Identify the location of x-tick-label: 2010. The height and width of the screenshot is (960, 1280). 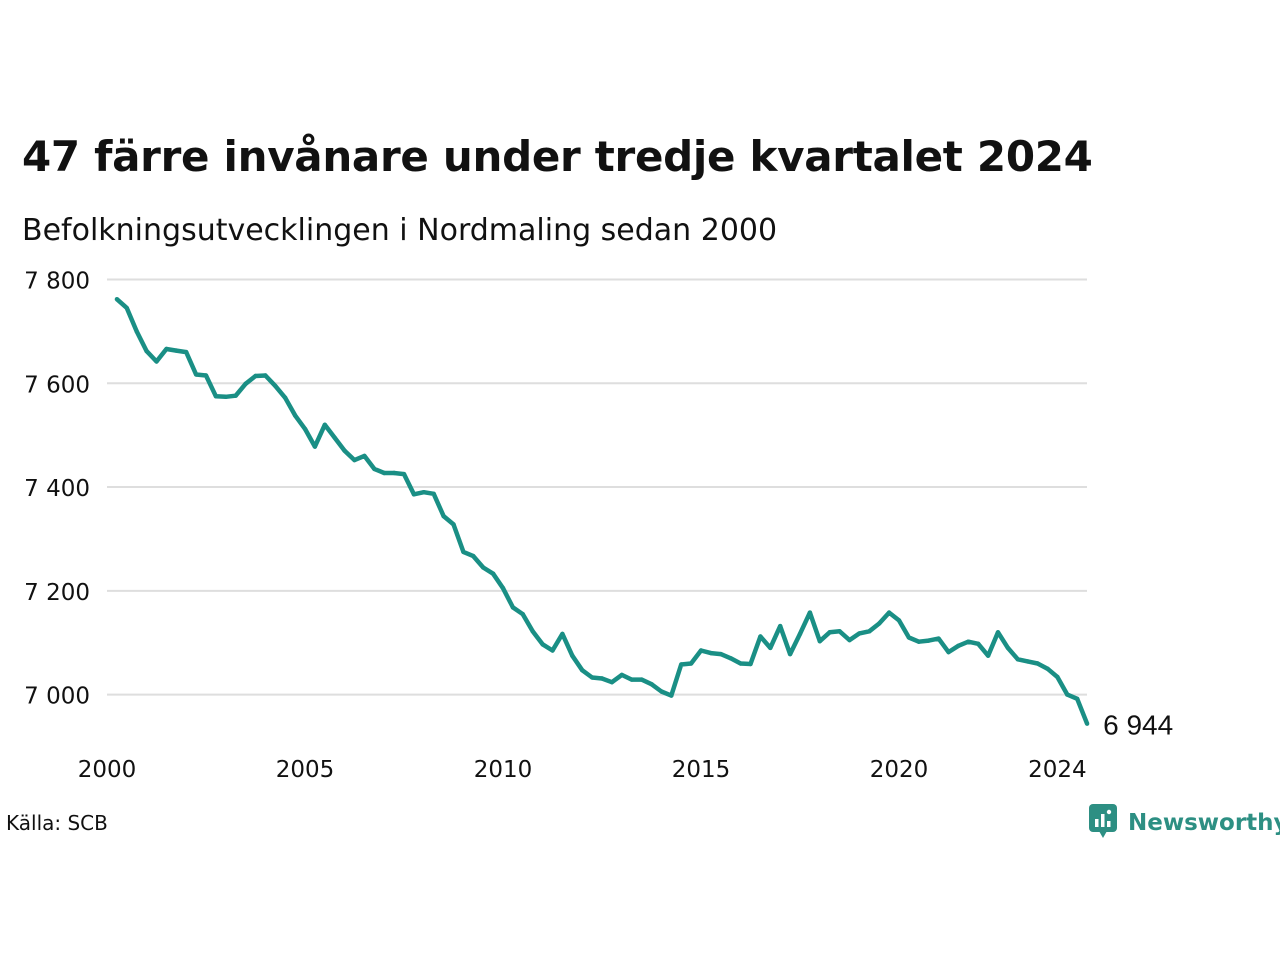
(503, 770).